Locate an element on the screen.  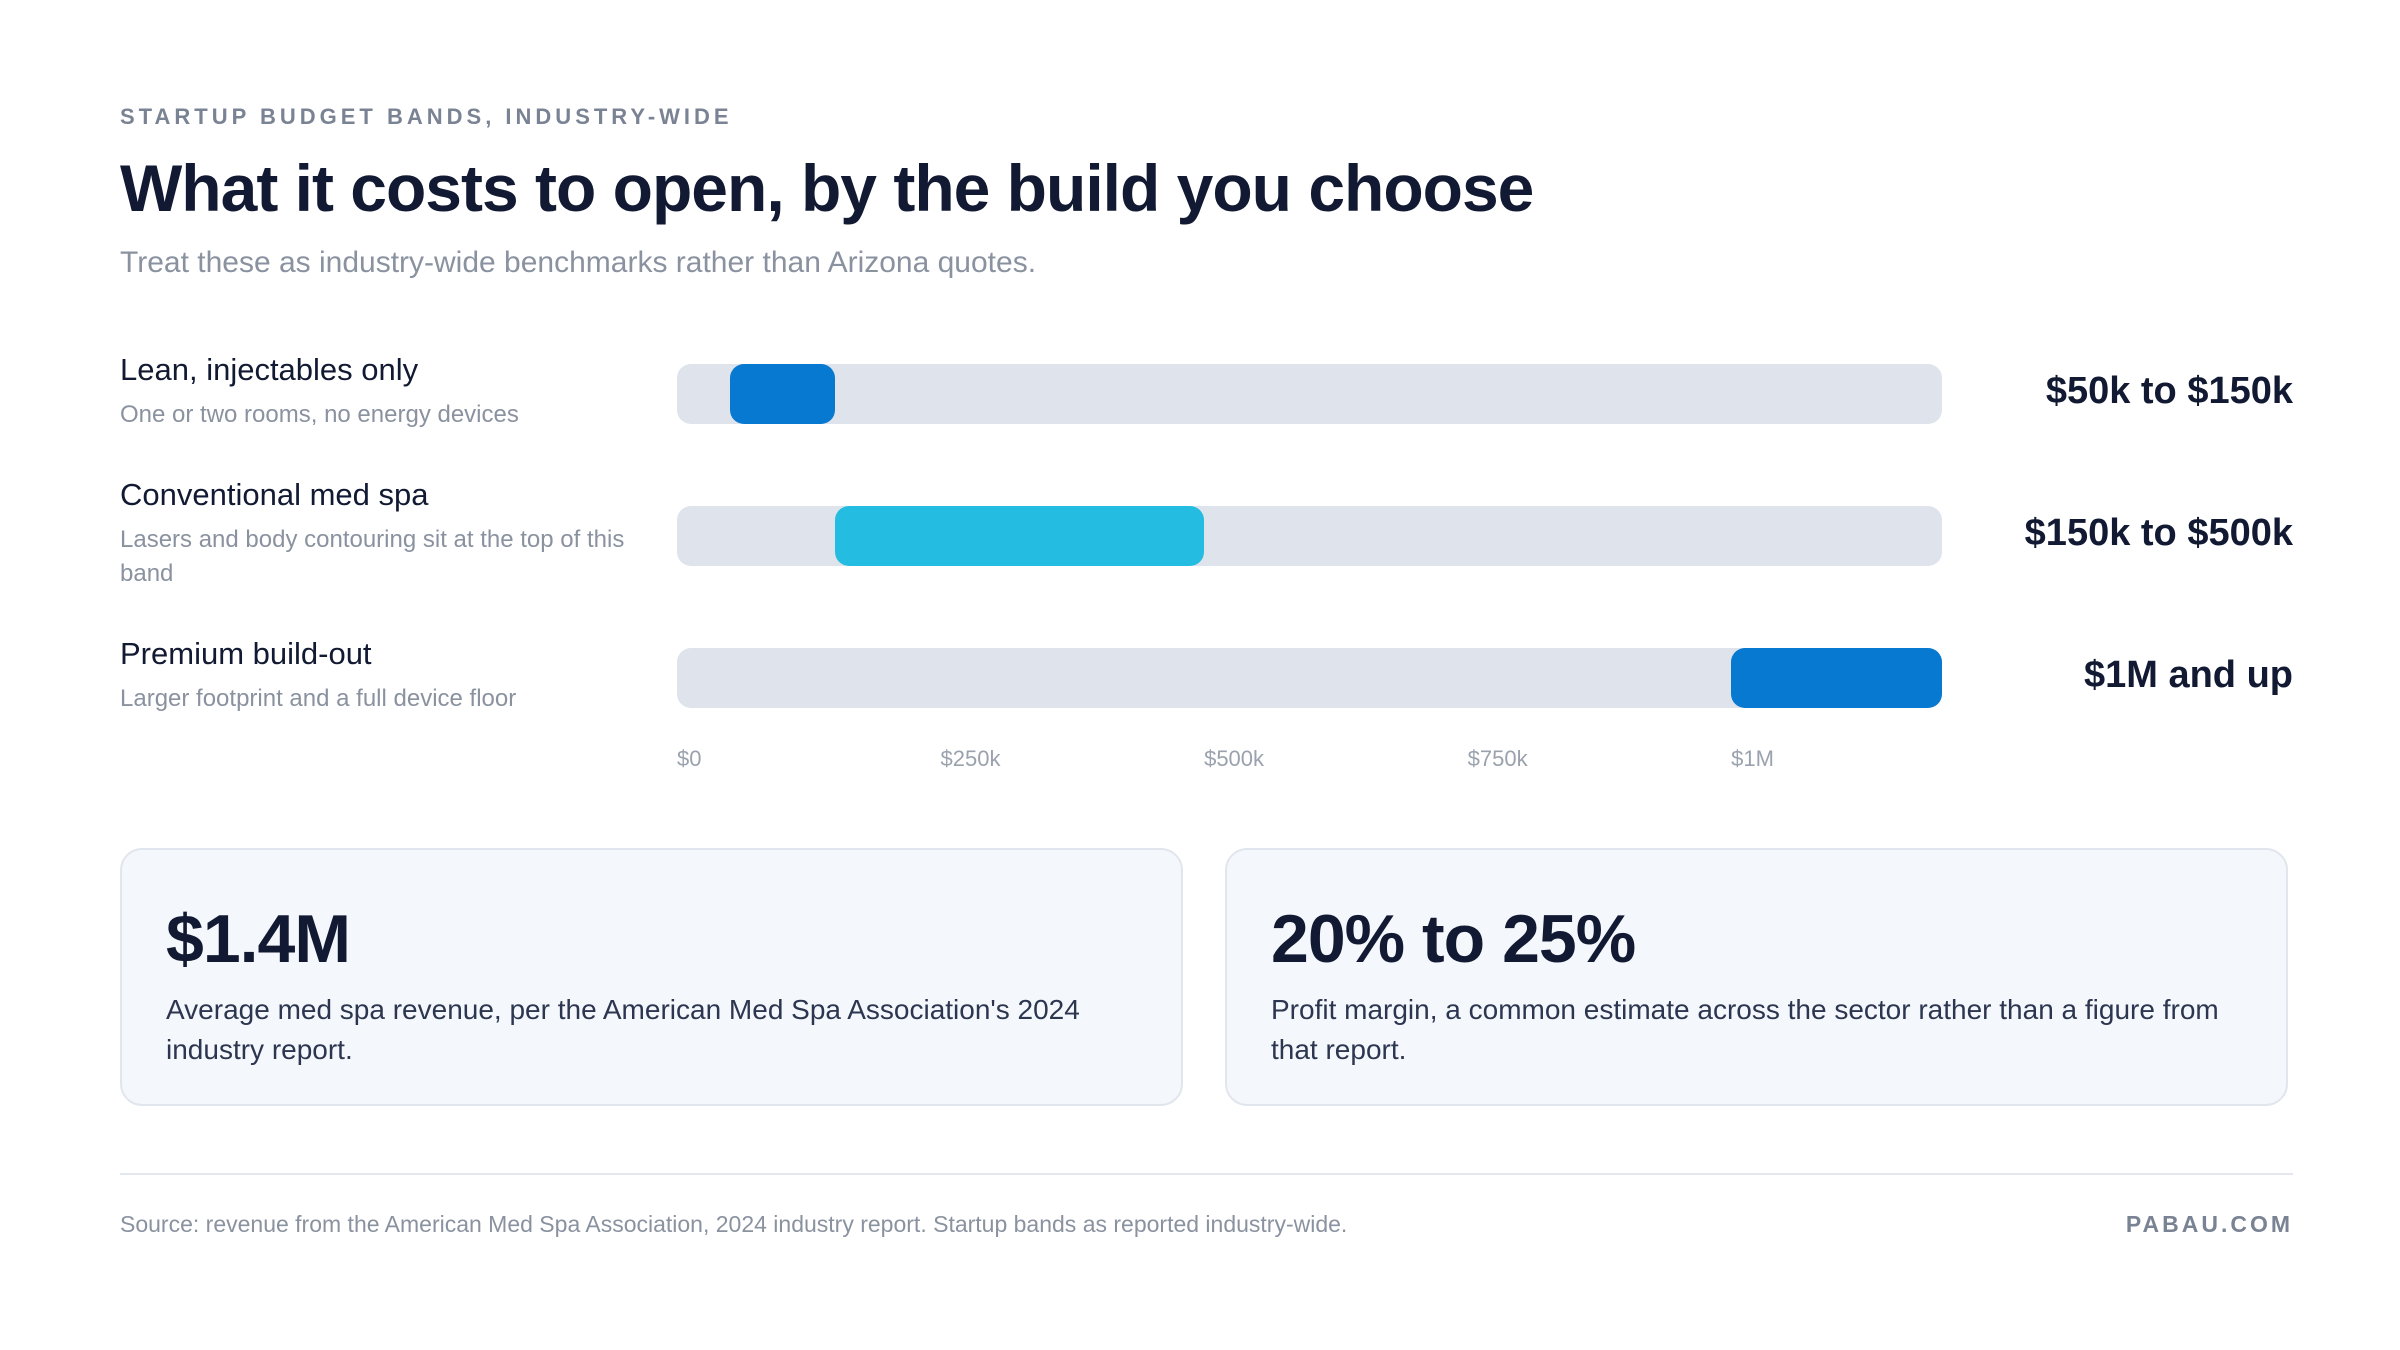
footer-divider is located at coordinates (1206, 1174).